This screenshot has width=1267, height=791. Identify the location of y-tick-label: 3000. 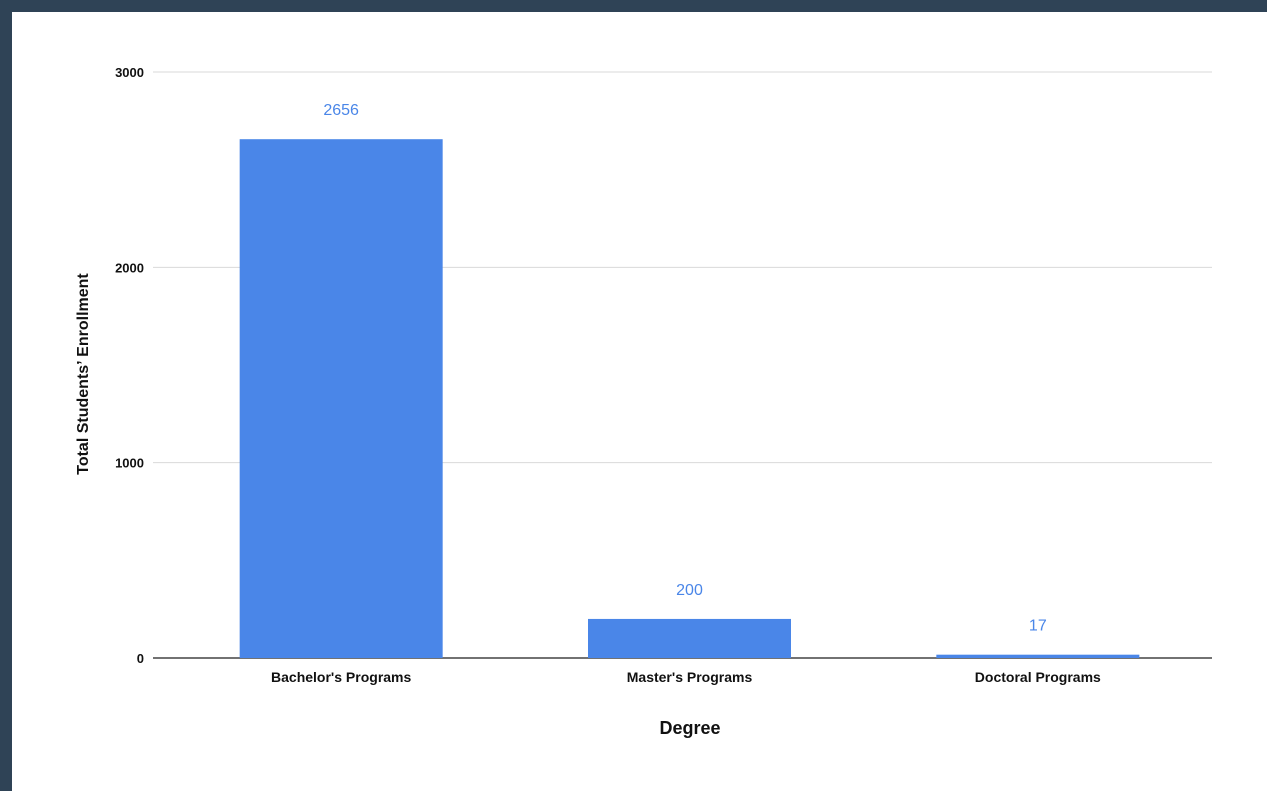
(129, 72).